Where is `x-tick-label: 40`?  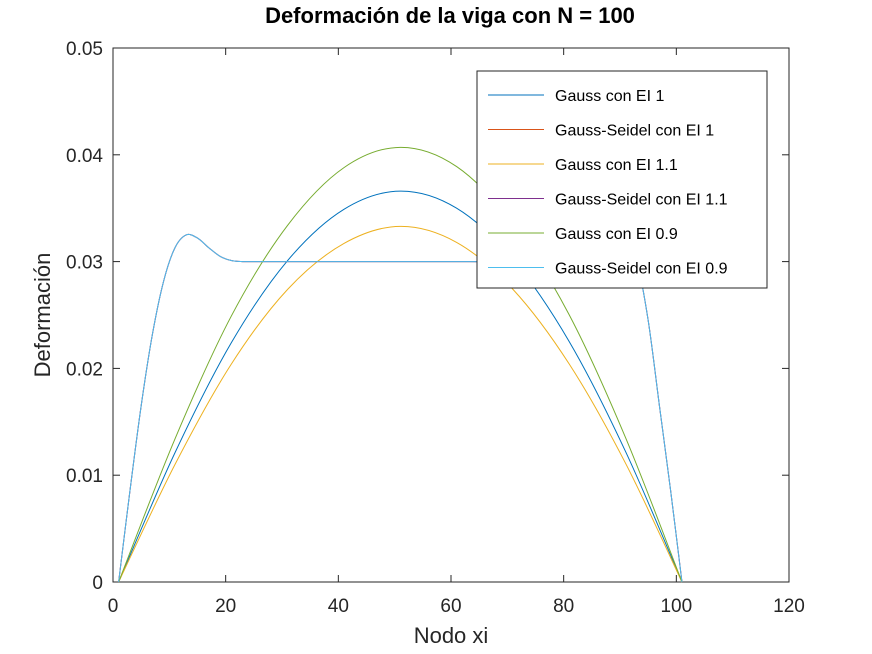 x-tick-label: 40 is located at coordinates (338, 606).